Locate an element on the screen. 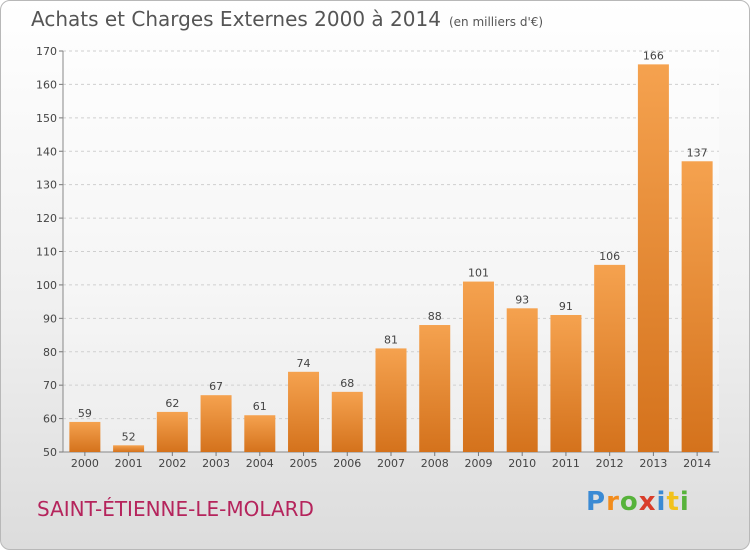 This screenshot has width=750, height=550. x-tick-label: 2008 is located at coordinates (435, 463).